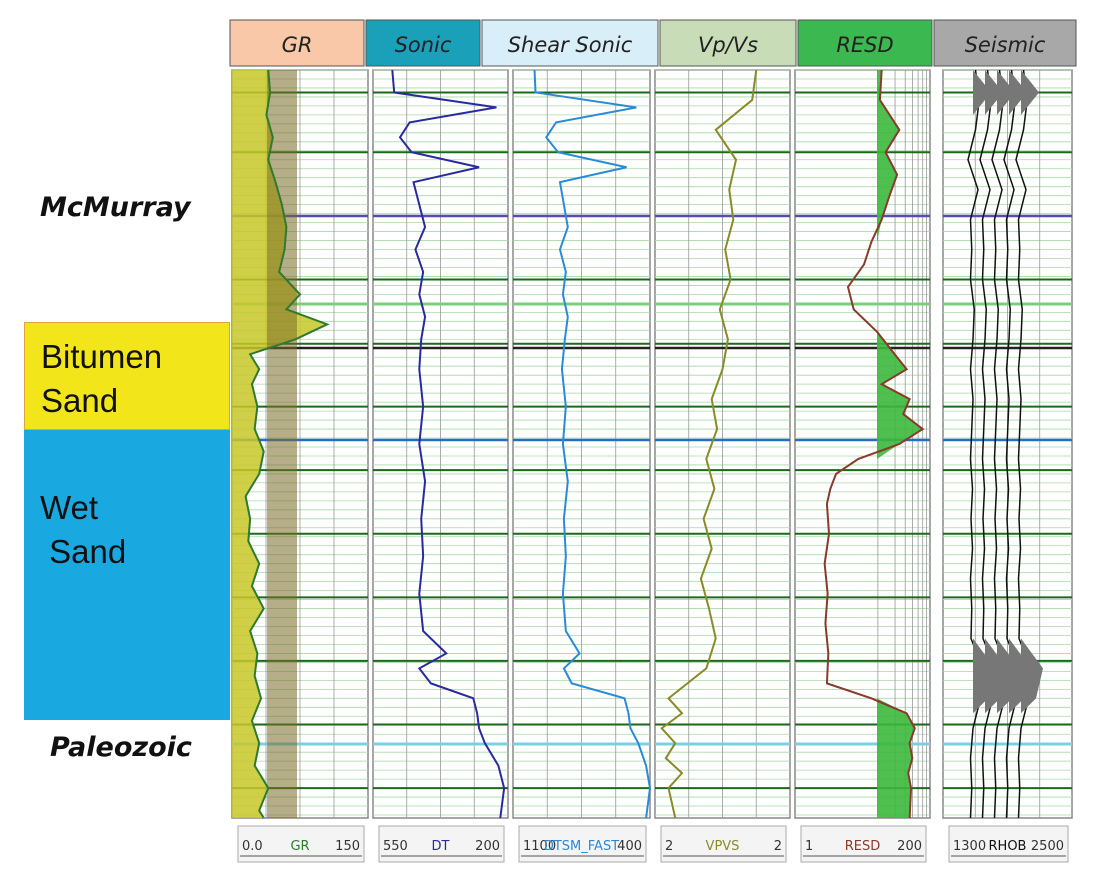  I want to click on curve-sonic, so click(448, 444).